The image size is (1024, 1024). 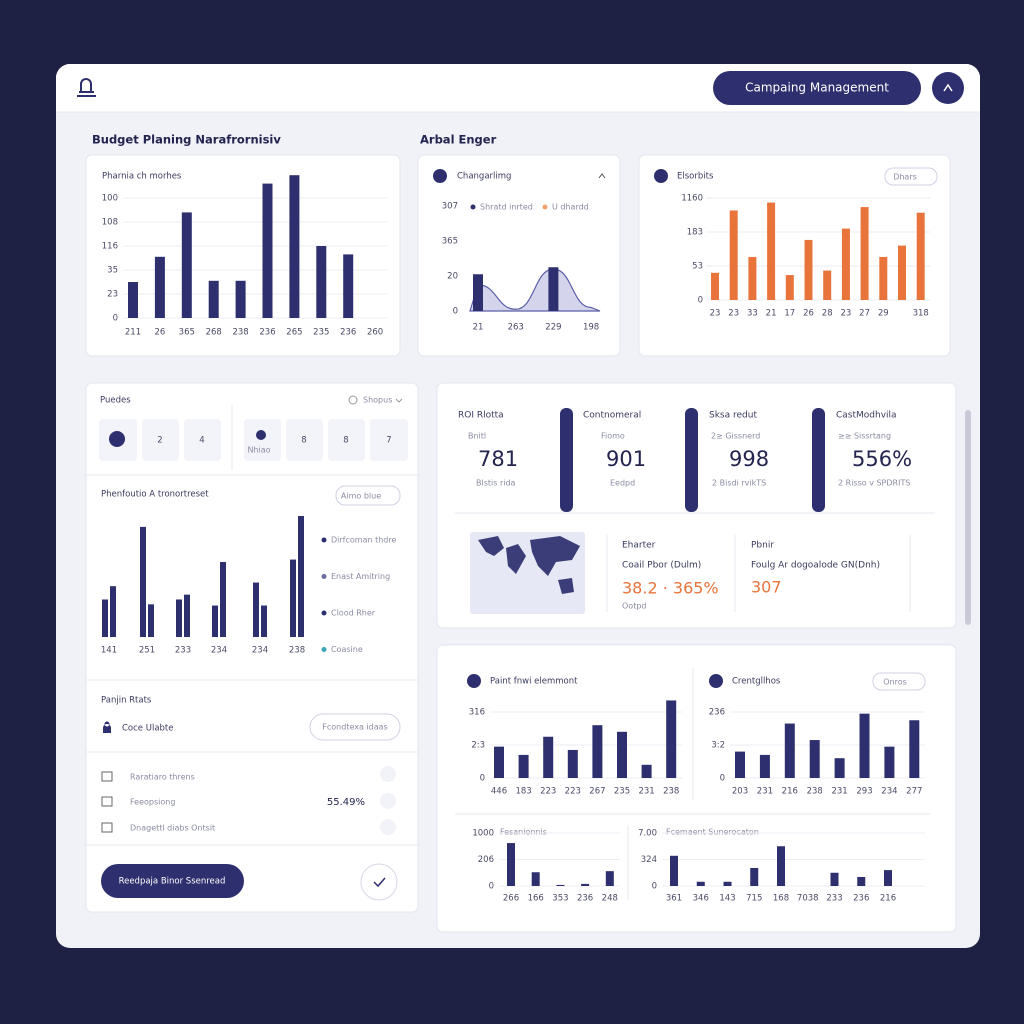 I want to click on y-tick-label: 0, so click(x=455, y=312).